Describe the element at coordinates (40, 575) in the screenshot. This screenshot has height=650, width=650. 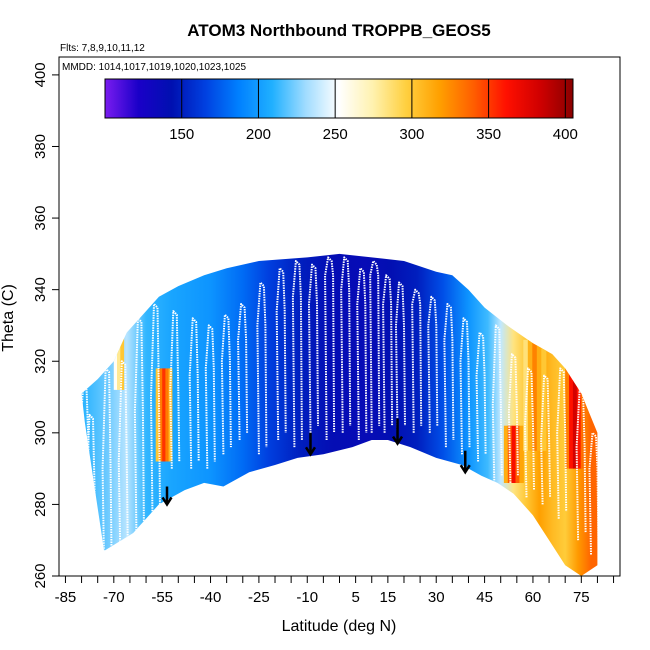
I see `y-tick-label: 260` at that location.